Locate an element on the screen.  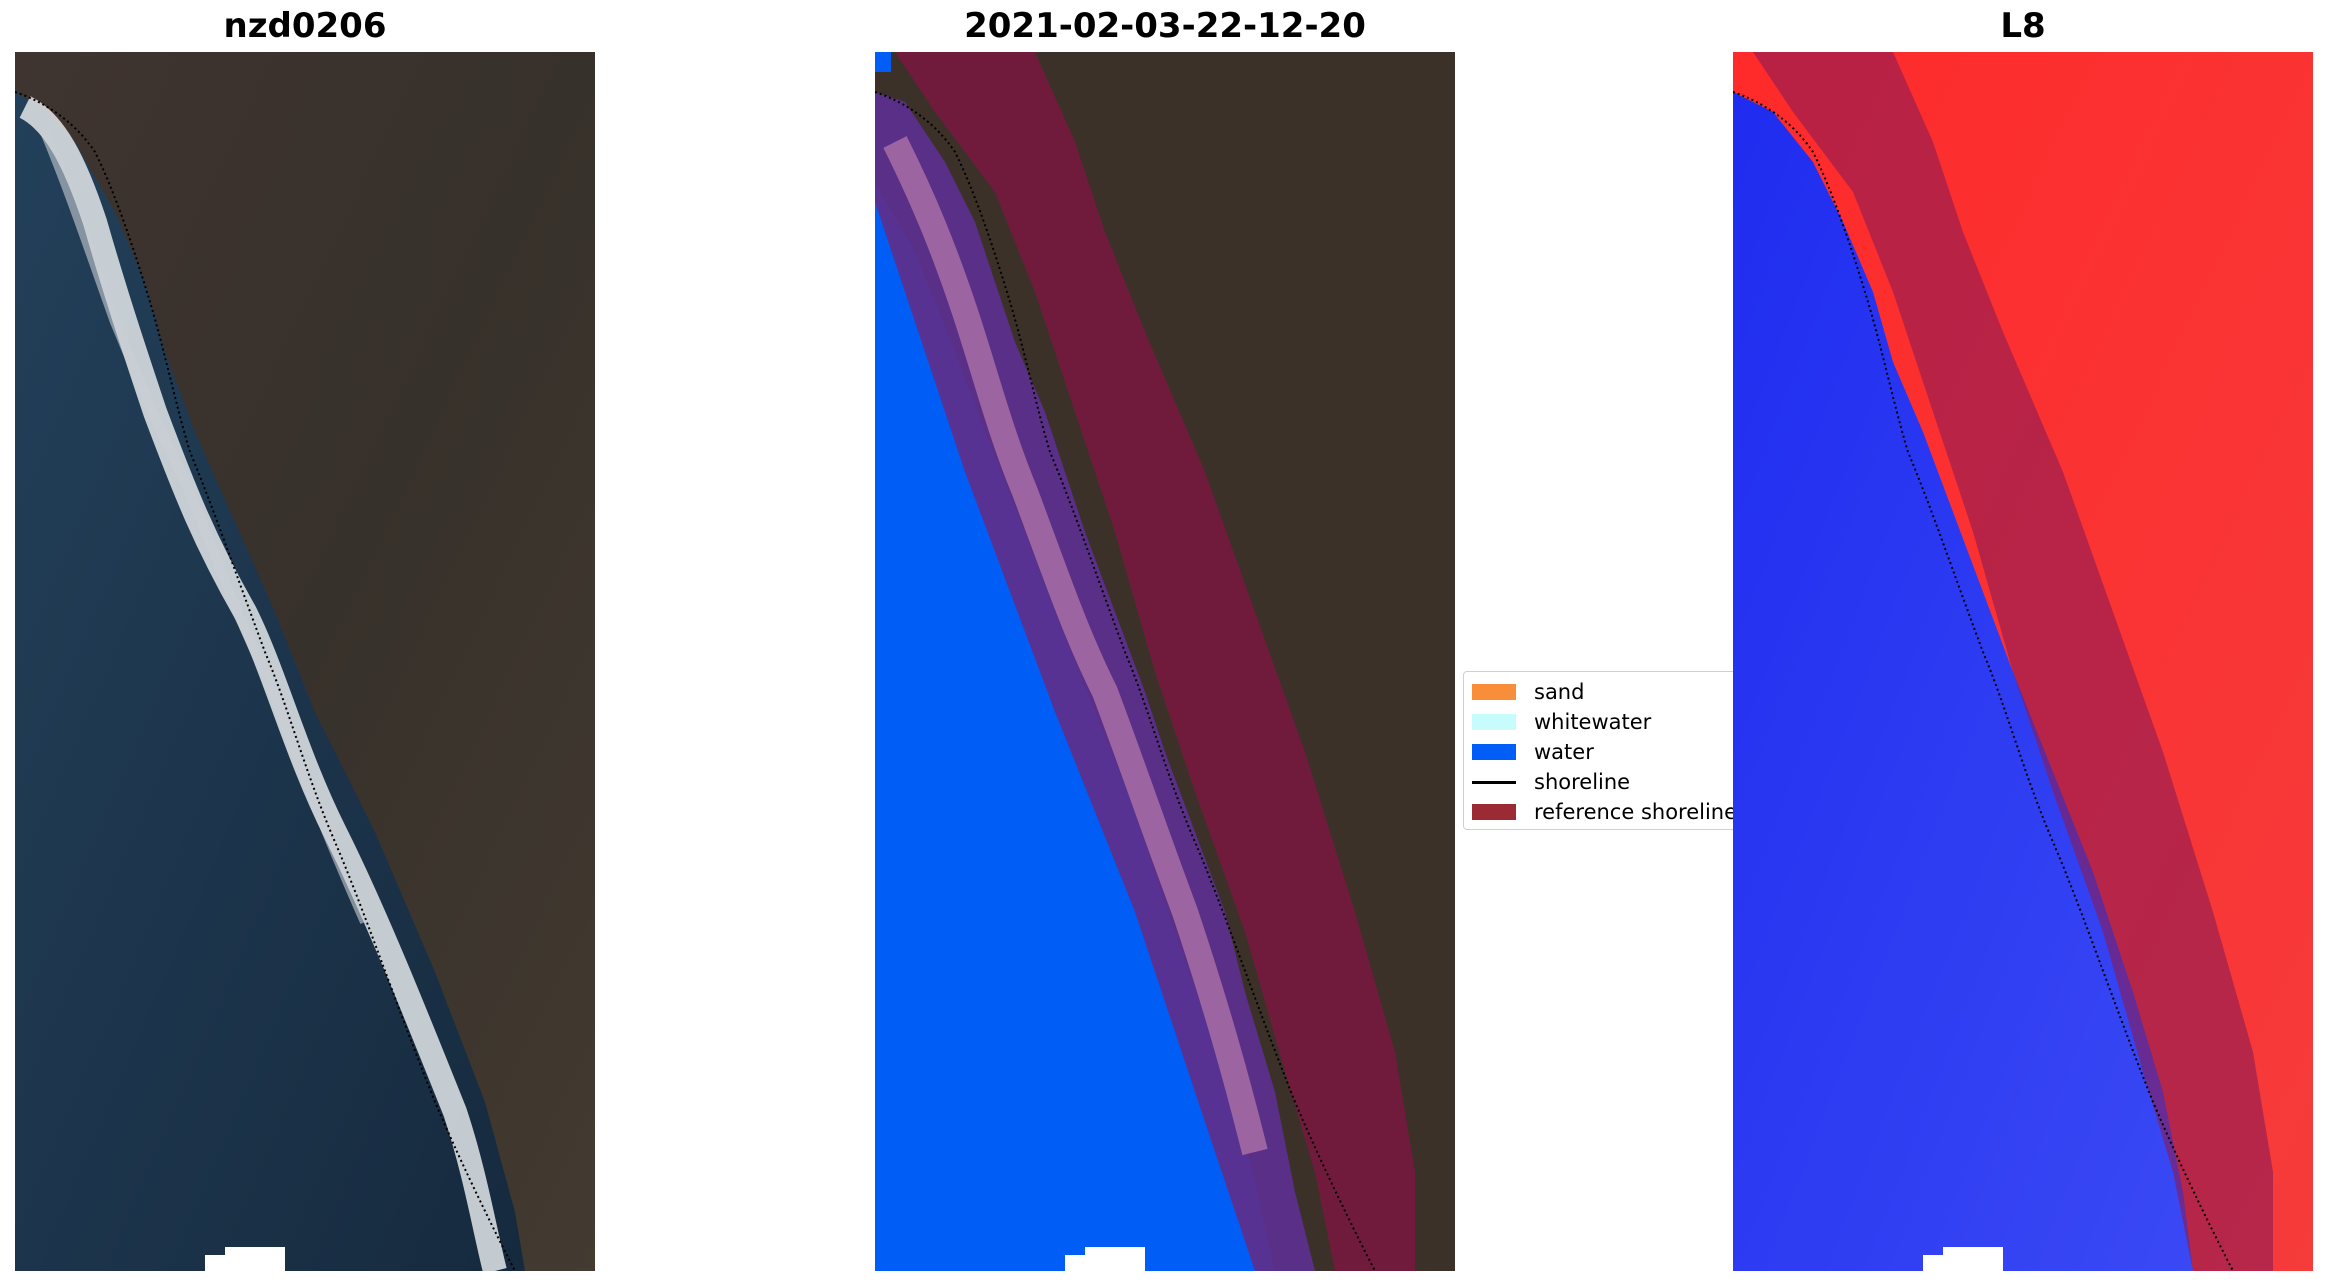
panel-title-classified: 2021-02-03-22-12-20 is located at coordinates (1165, 26).